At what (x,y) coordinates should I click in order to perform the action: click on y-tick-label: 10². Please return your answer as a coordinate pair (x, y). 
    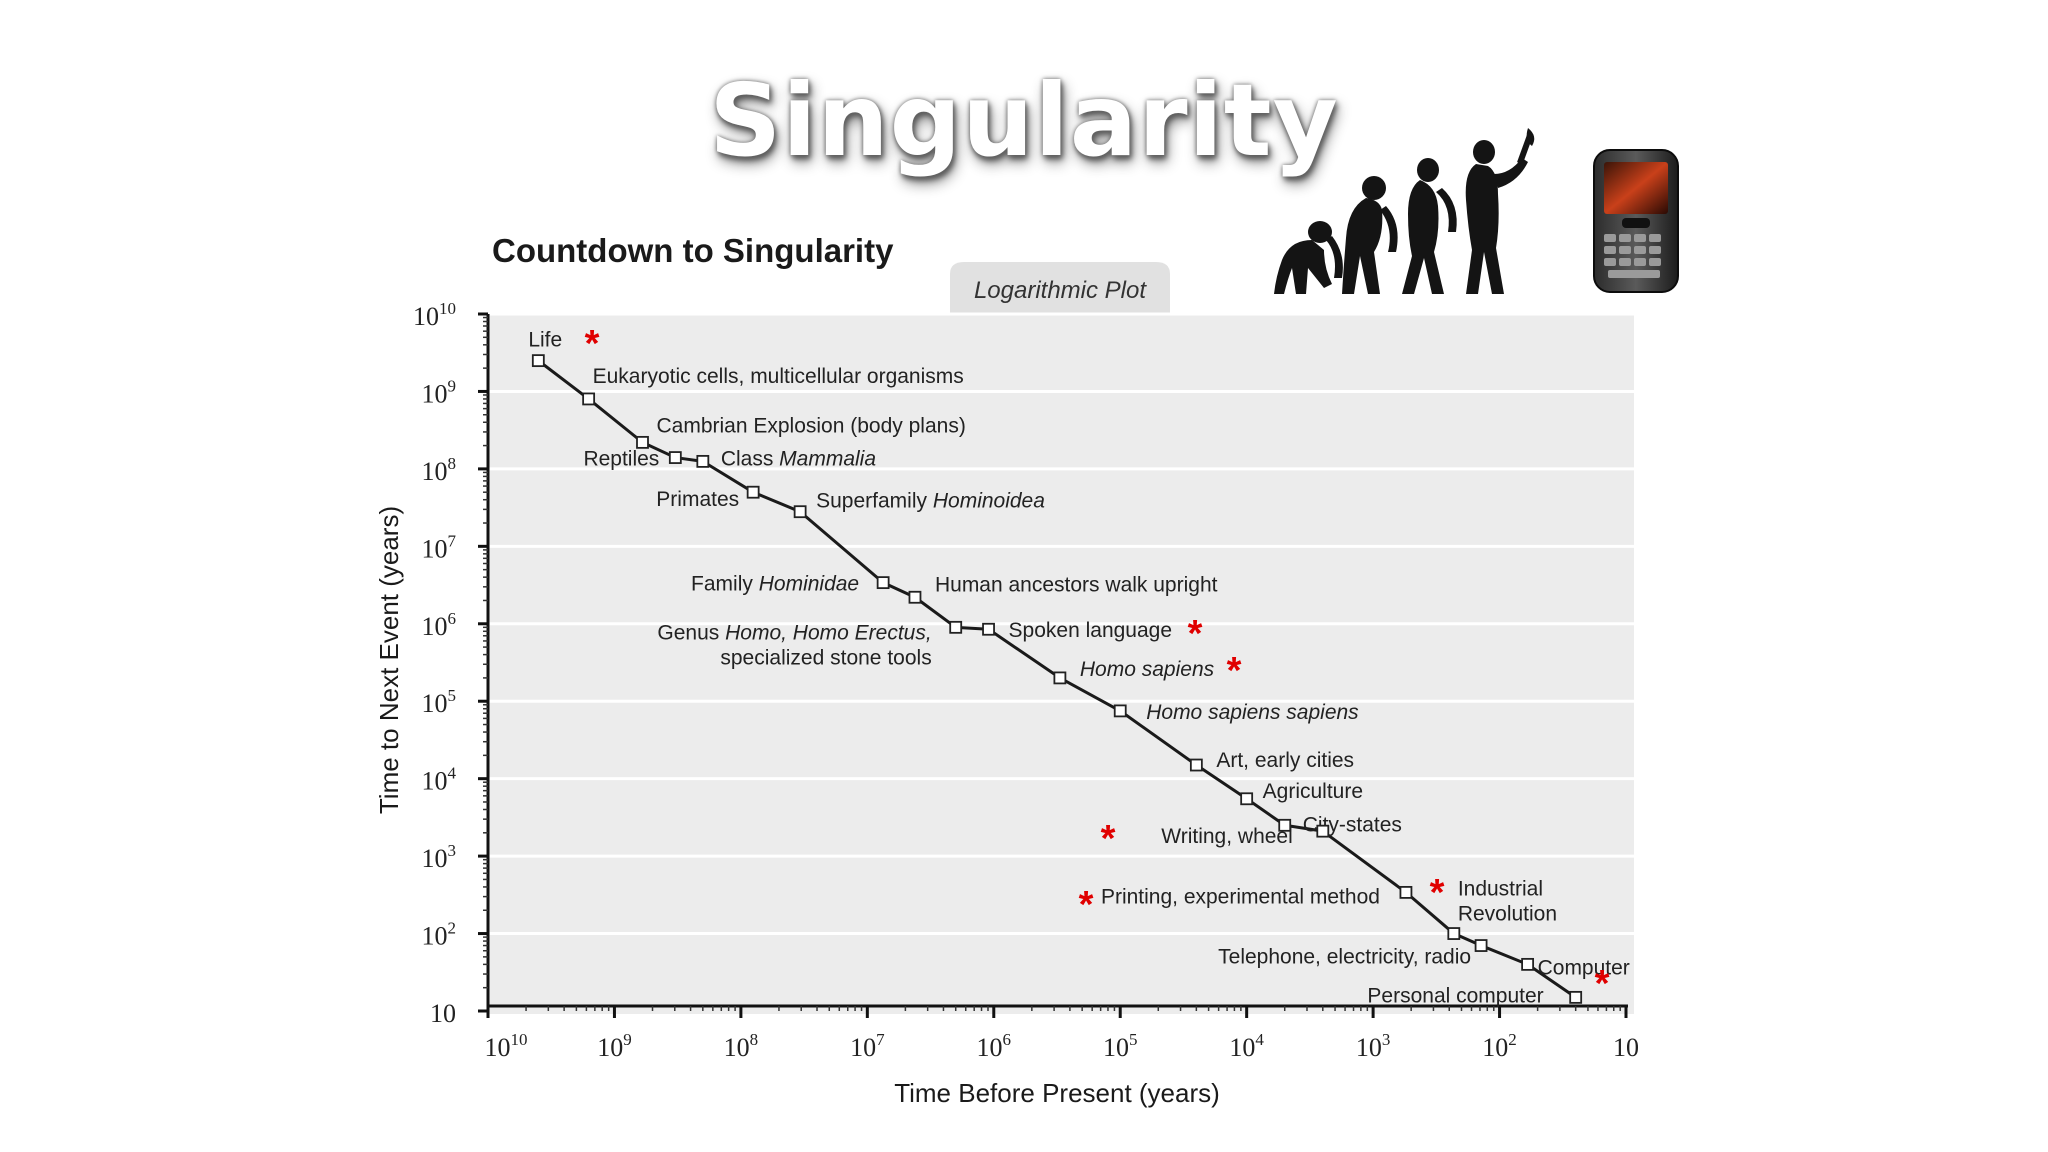
    Looking at the image, I should click on (439, 935).